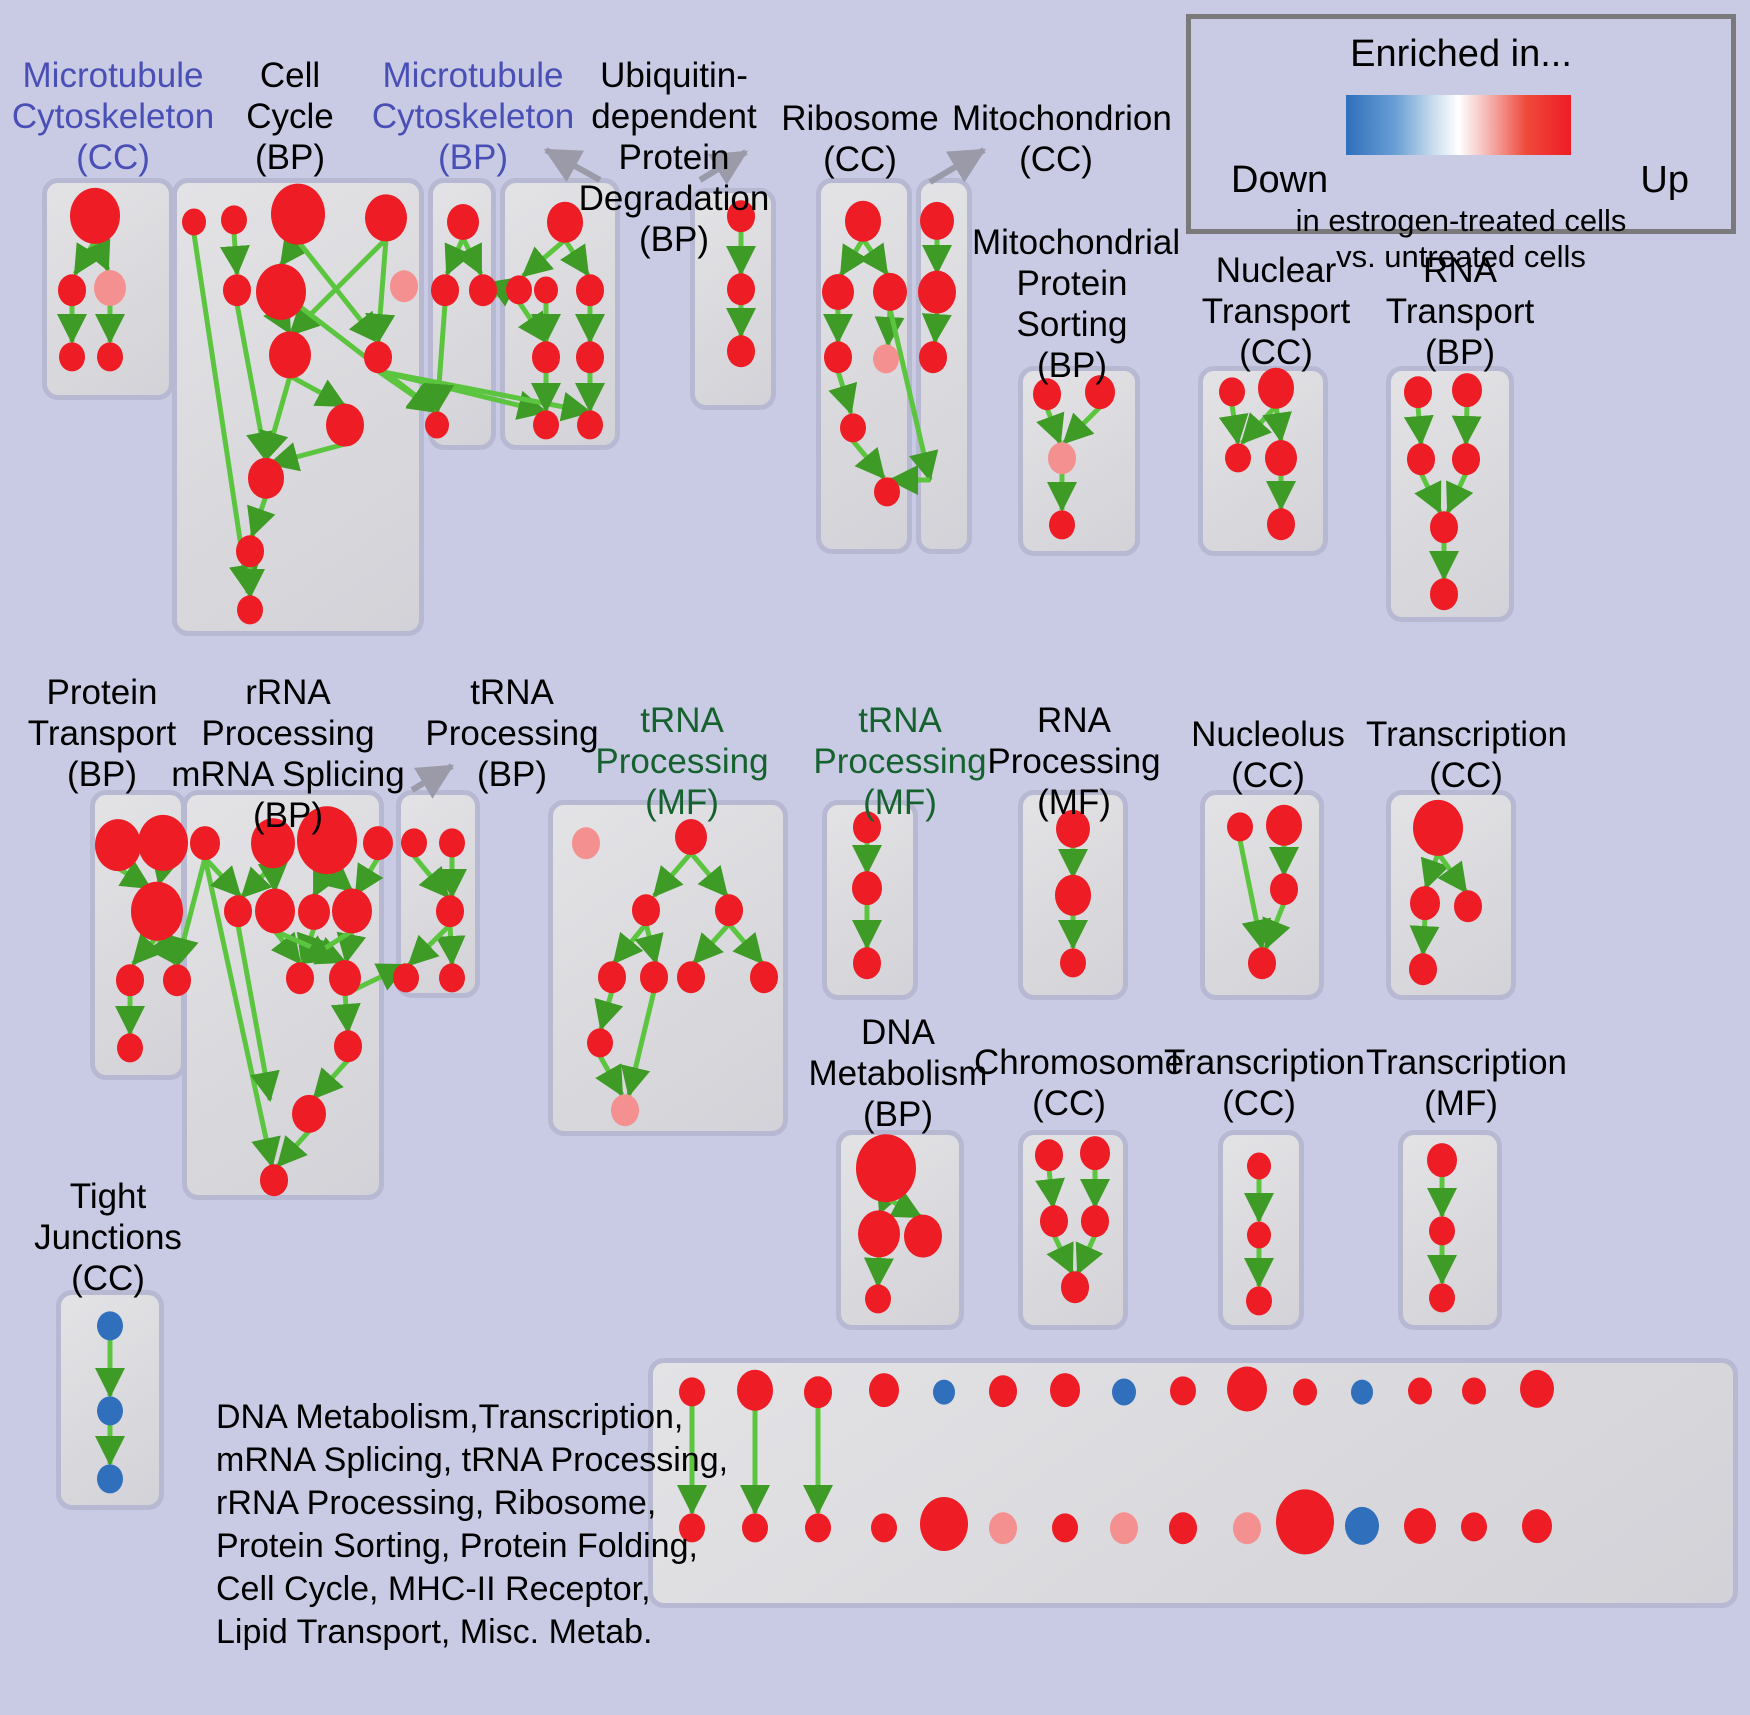 The image size is (1750, 1715). I want to click on cluster-label-microtubule-cytoskeleton-cc: Microtubule Cytoskeleton (CC), so click(113, 116).